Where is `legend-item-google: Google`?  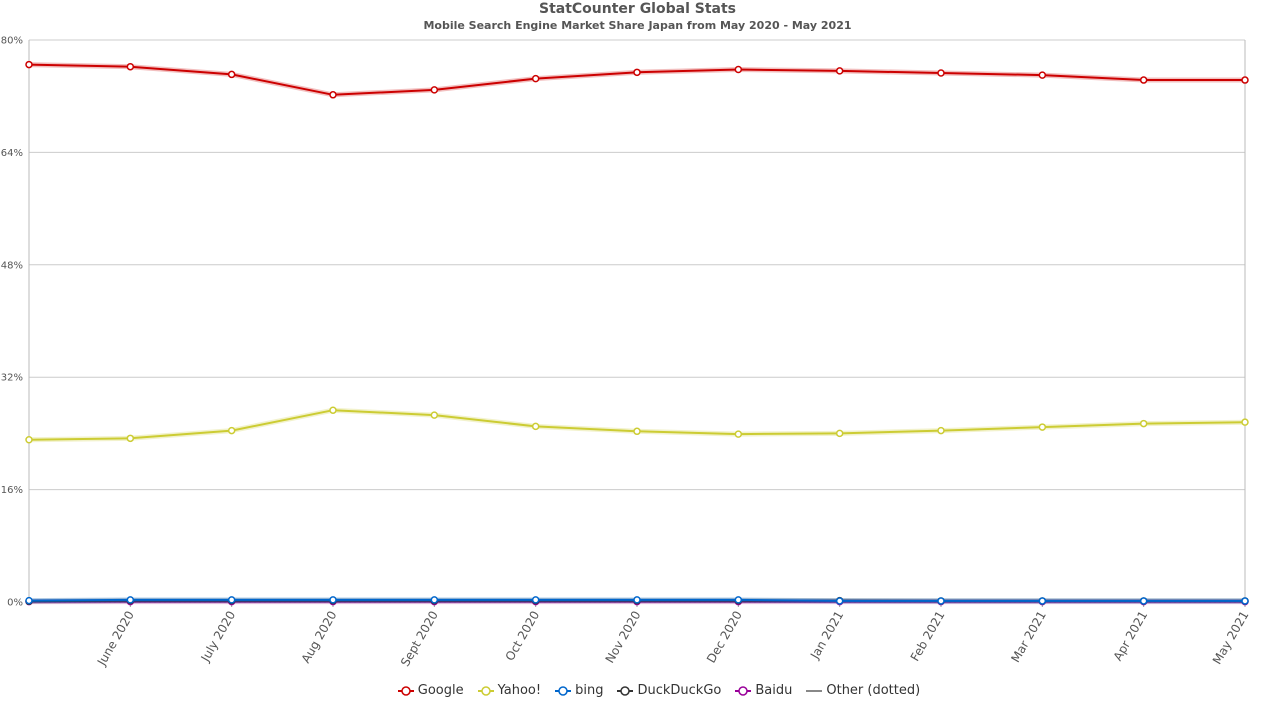
legend-item-google: Google is located at coordinates (430, 690).